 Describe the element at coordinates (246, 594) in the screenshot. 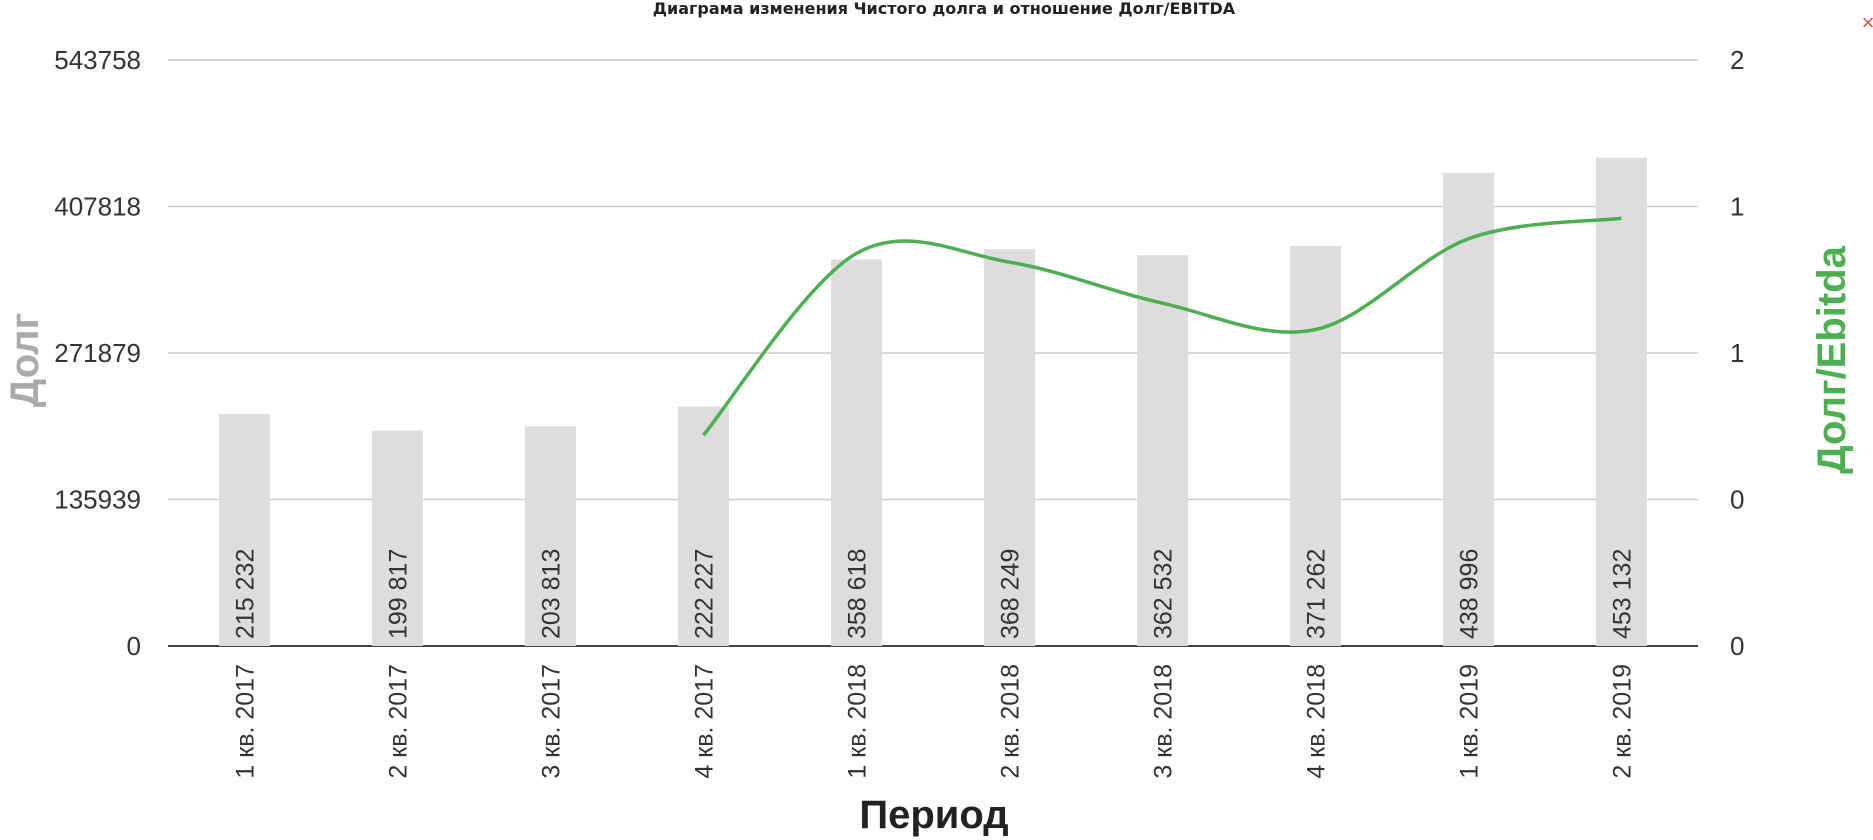

I see `bar-data-label: 215 232` at that location.